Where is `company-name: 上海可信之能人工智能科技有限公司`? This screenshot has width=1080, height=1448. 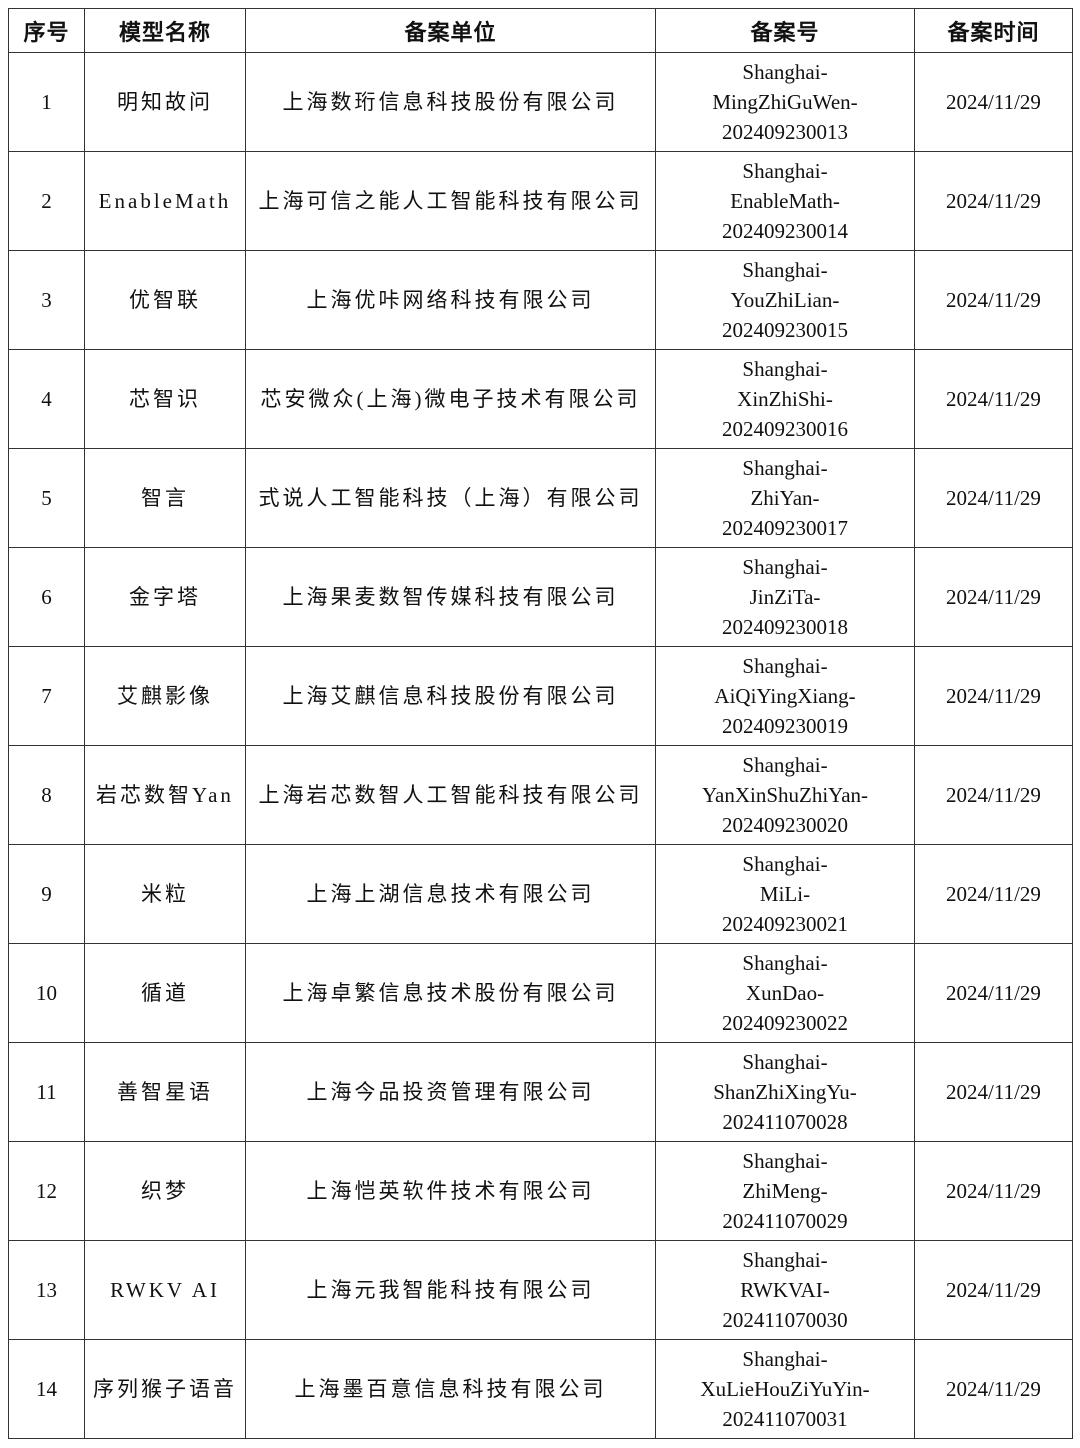 company-name: 上海可信之能人工智能科技有限公司 is located at coordinates (450, 201).